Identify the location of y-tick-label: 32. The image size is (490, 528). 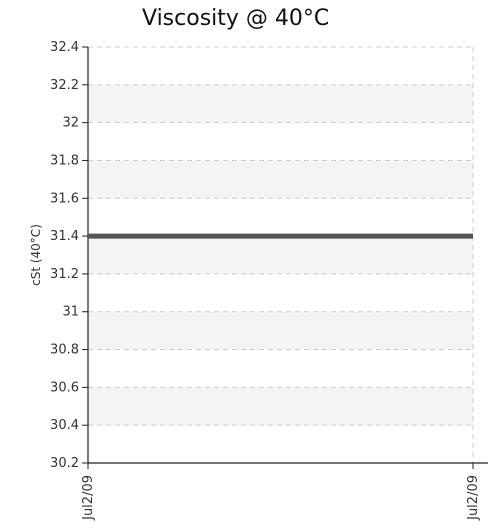
(70, 123).